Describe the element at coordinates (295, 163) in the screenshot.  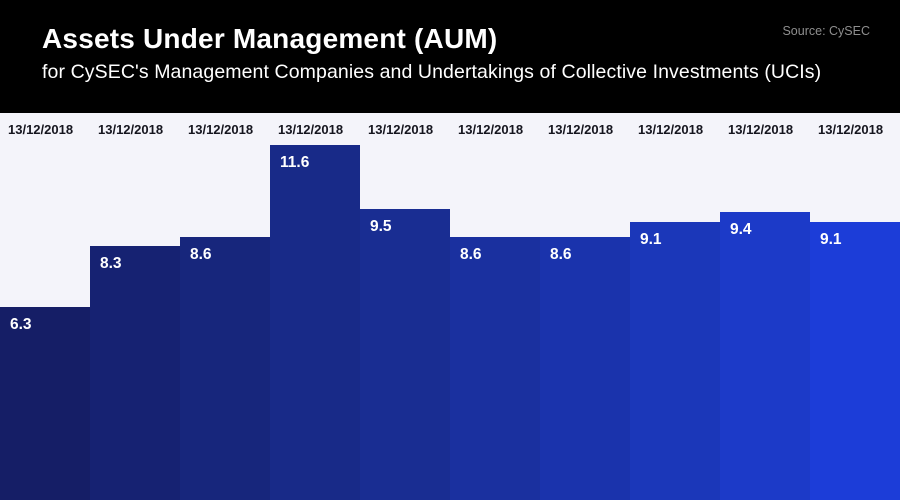
I see `bar-value-label: 11.6` at that location.